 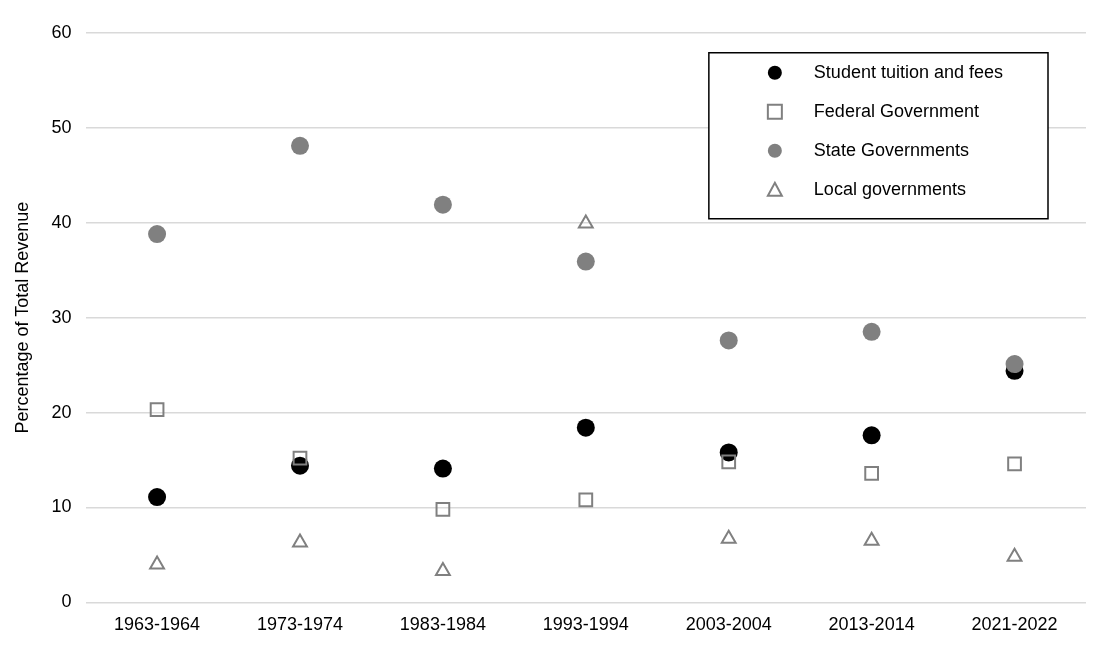 I want to click on x-tick-label: 1993-1994, so click(x=585, y=624).